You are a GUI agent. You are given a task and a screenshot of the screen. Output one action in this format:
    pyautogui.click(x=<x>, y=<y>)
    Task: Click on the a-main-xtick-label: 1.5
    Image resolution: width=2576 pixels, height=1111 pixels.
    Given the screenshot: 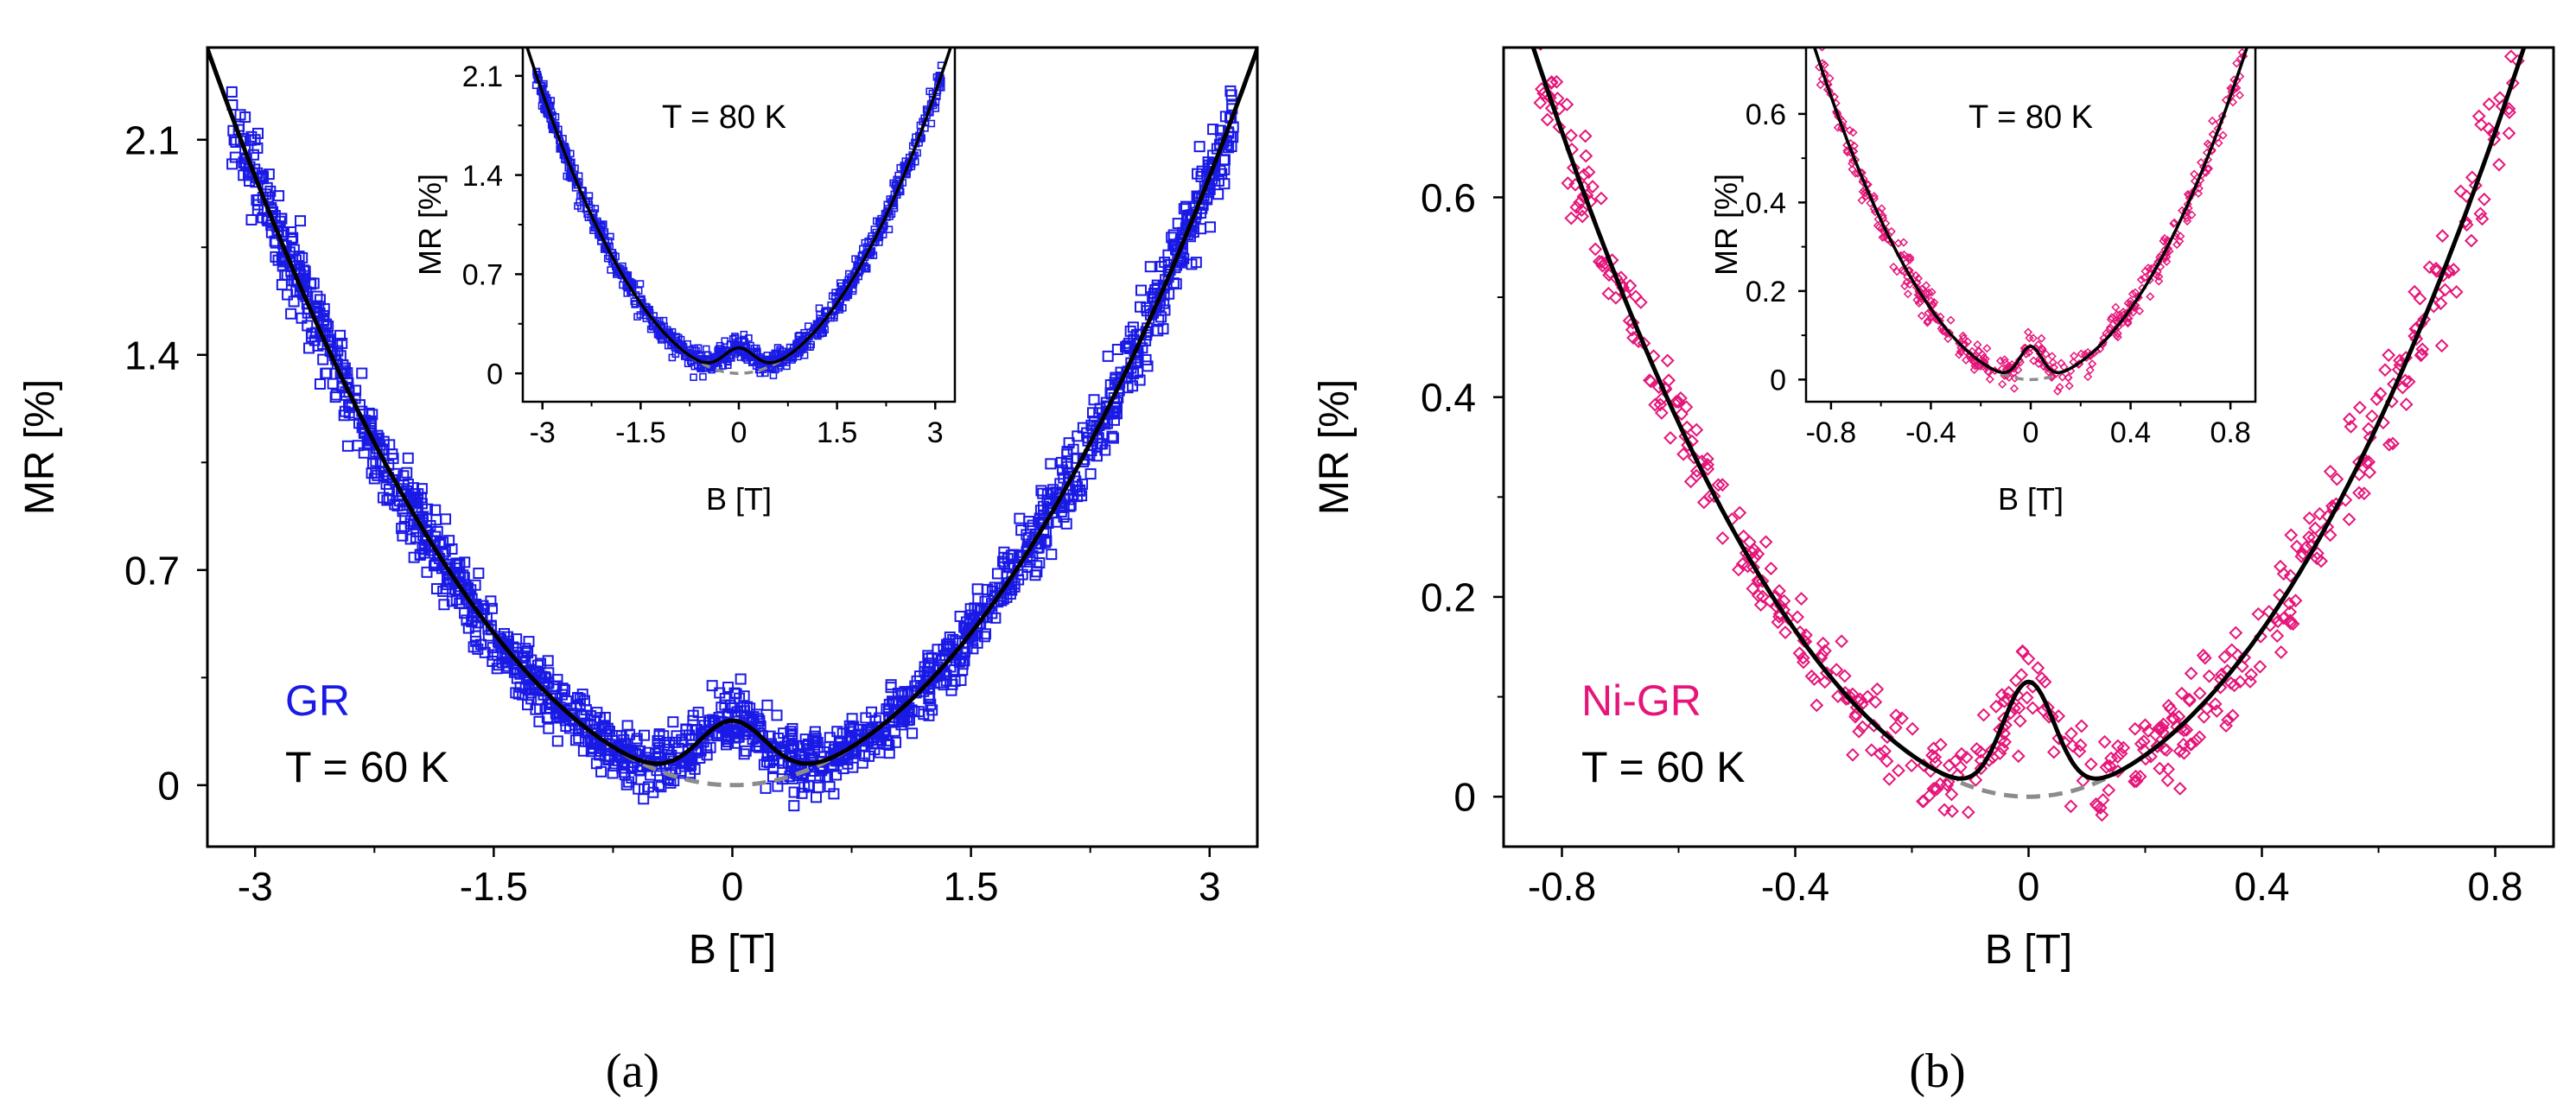 What is the action you would take?
    pyautogui.click(x=972, y=886)
    